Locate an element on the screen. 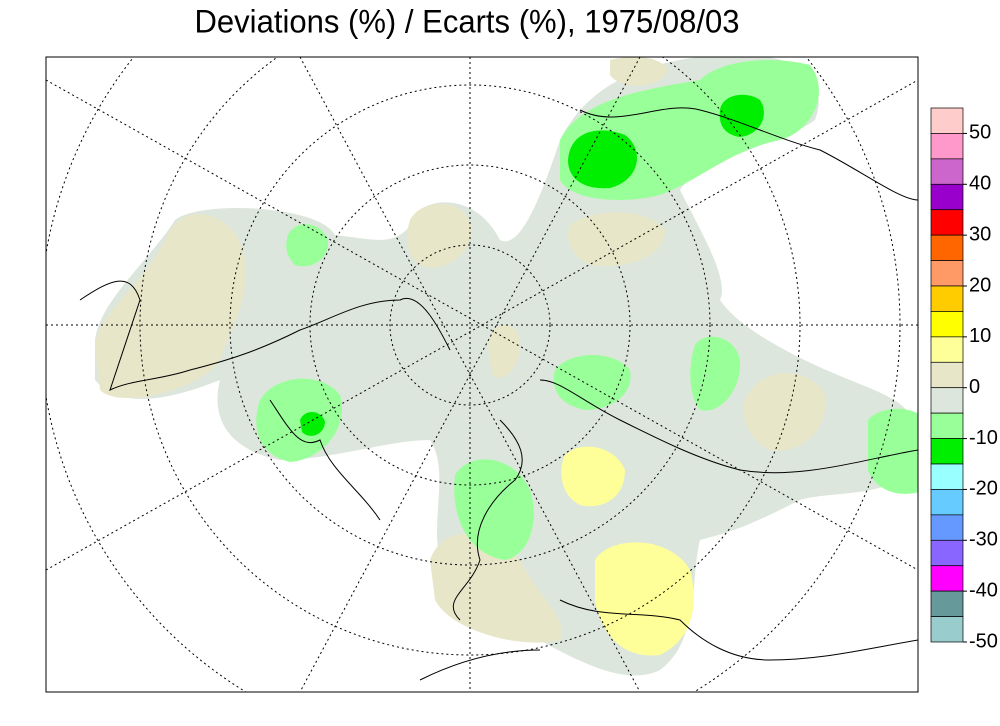  map-title: Deviations (%) / Ecarts (%), 1975/08/03 is located at coordinates (467, 21).